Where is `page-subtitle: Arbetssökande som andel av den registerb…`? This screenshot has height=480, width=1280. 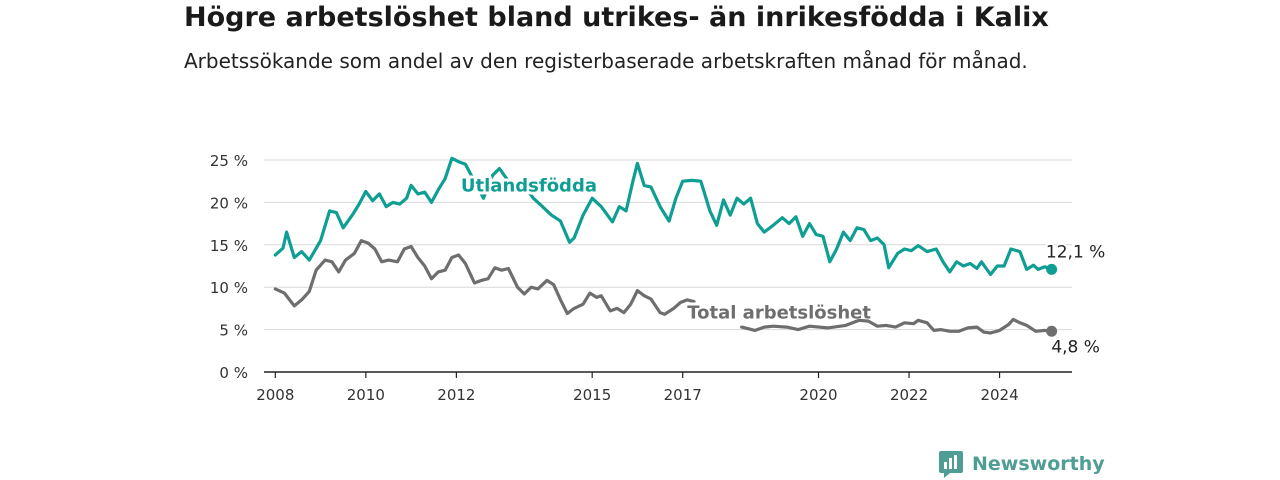 page-subtitle: Arbetssökande som andel av den registerb… is located at coordinates (606, 61).